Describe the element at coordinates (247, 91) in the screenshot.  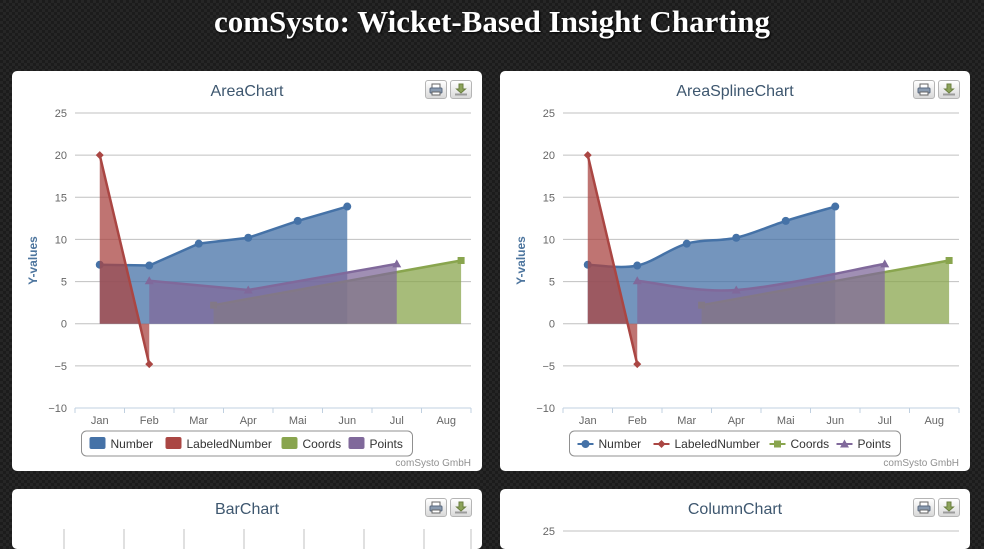
I see `chart-title: AreaChart` at that location.